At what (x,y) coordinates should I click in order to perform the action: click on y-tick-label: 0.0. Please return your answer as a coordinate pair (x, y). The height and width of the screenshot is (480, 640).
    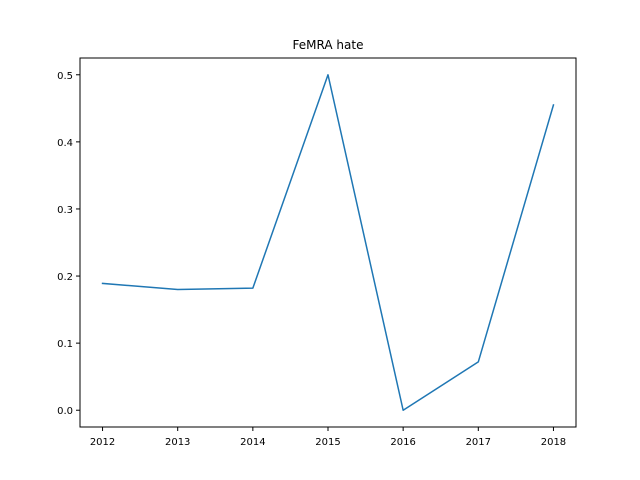
    Looking at the image, I should click on (65, 411).